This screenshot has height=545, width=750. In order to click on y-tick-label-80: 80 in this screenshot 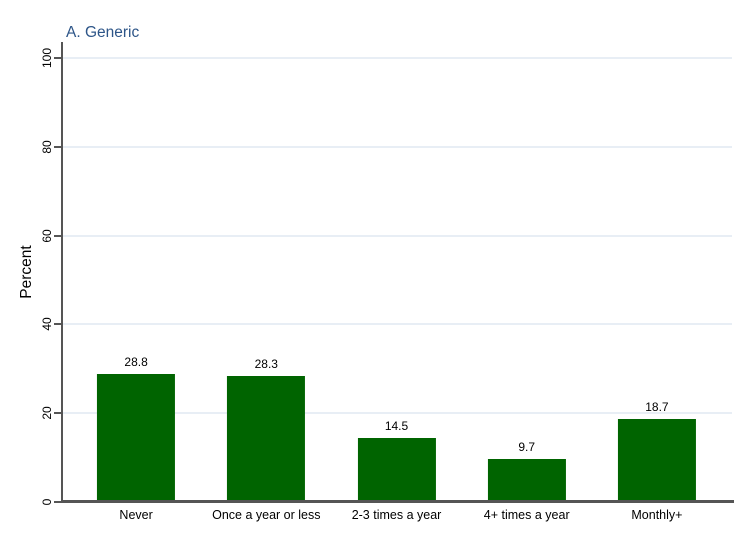, I will do `click(47, 147)`.